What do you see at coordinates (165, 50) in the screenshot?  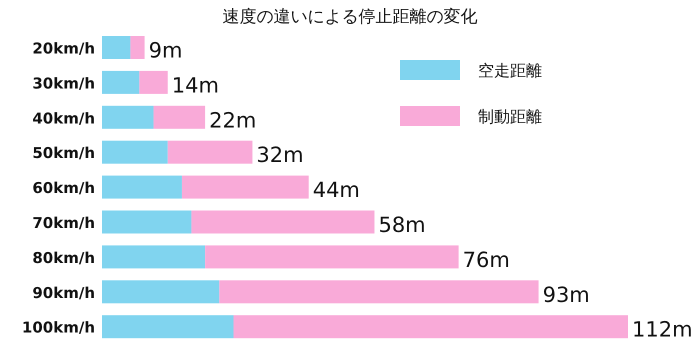 I see `annotation: 9m` at bounding box center [165, 50].